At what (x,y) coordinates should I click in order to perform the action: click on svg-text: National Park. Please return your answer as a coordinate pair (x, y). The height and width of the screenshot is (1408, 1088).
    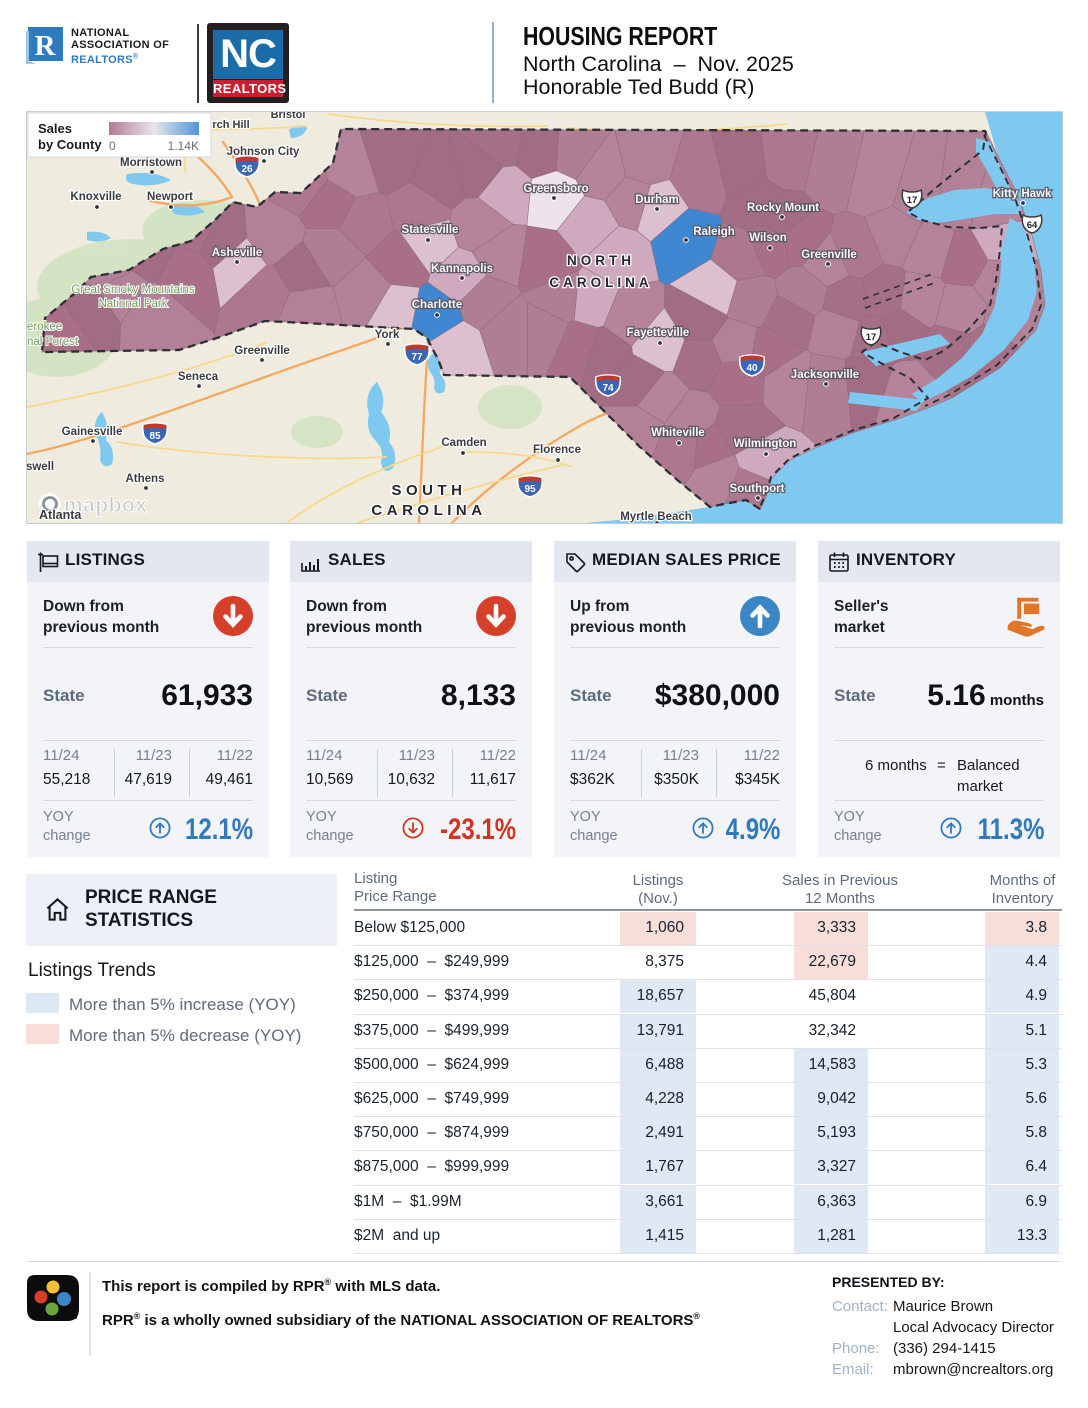
    Looking at the image, I should click on (132, 304).